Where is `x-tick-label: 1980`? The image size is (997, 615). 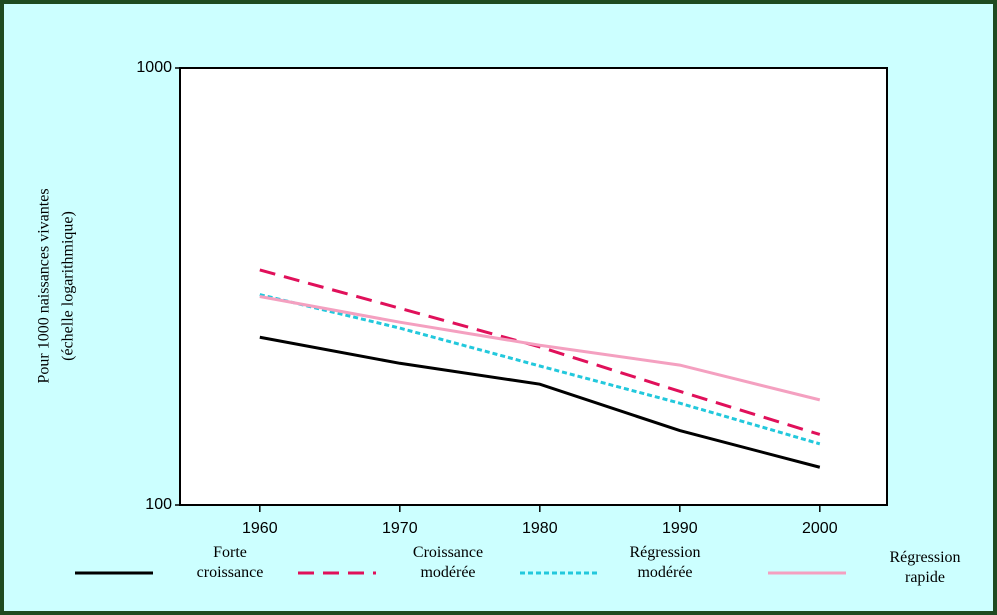
x-tick-label: 1980 is located at coordinates (540, 528).